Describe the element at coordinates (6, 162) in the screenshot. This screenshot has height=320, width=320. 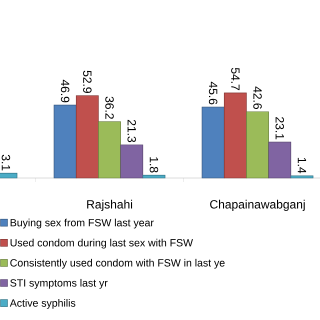
I see `data-label: 3.1` at that location.